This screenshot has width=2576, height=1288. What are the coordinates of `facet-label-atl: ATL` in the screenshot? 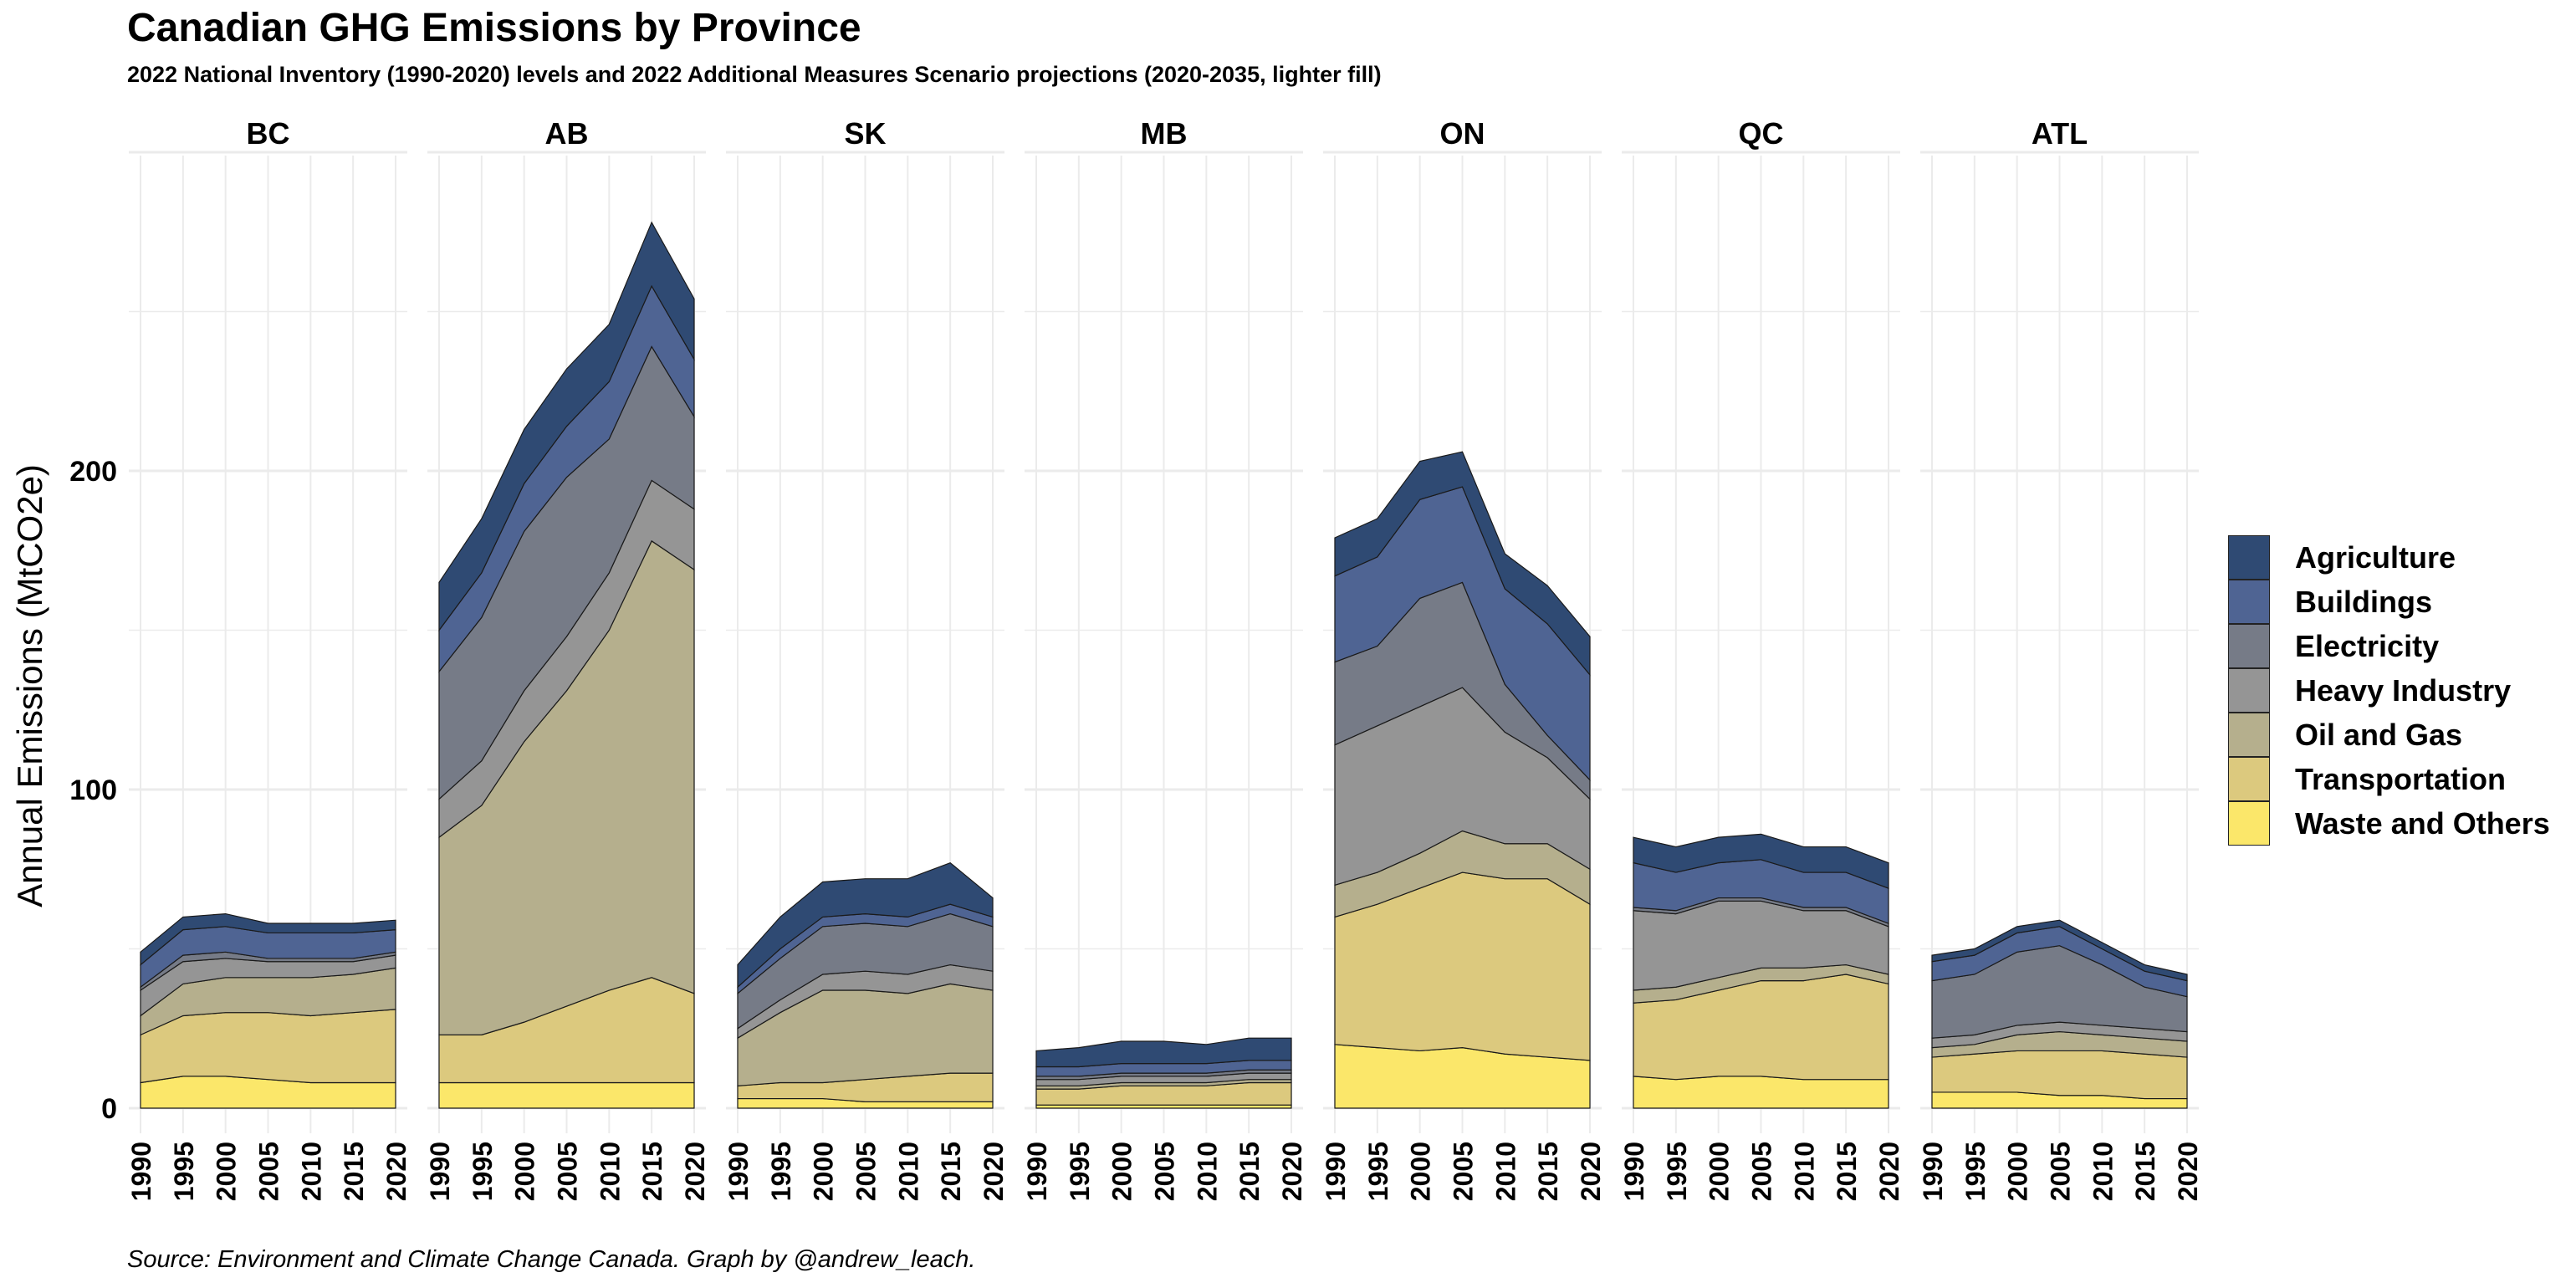 It's located at (2060, 133).